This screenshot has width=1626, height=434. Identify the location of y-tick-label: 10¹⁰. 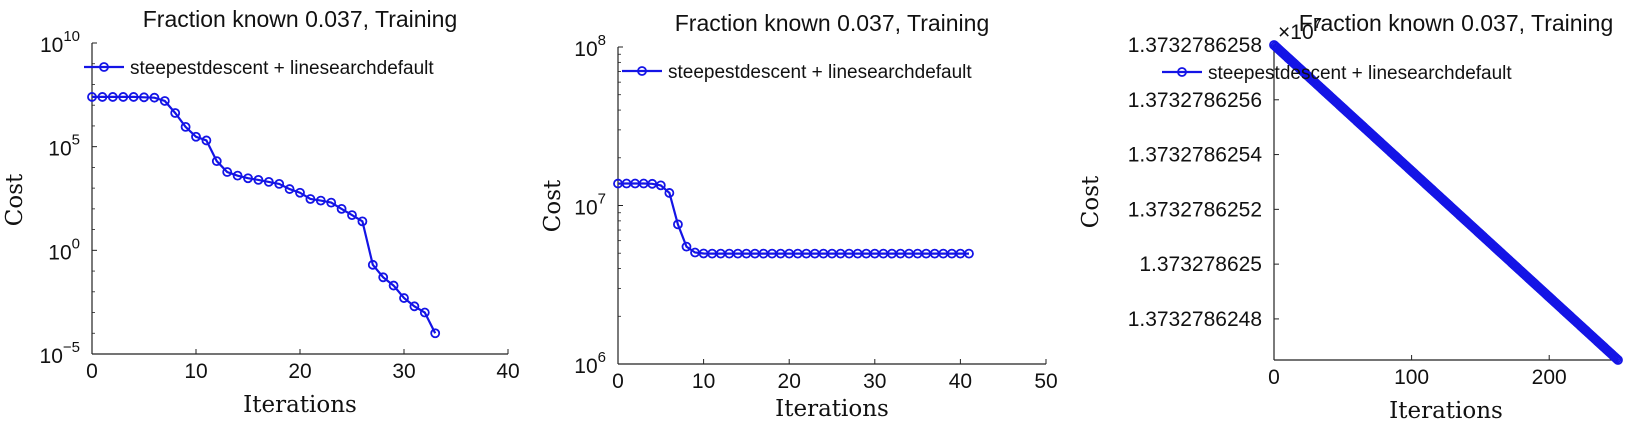
(60, 42).